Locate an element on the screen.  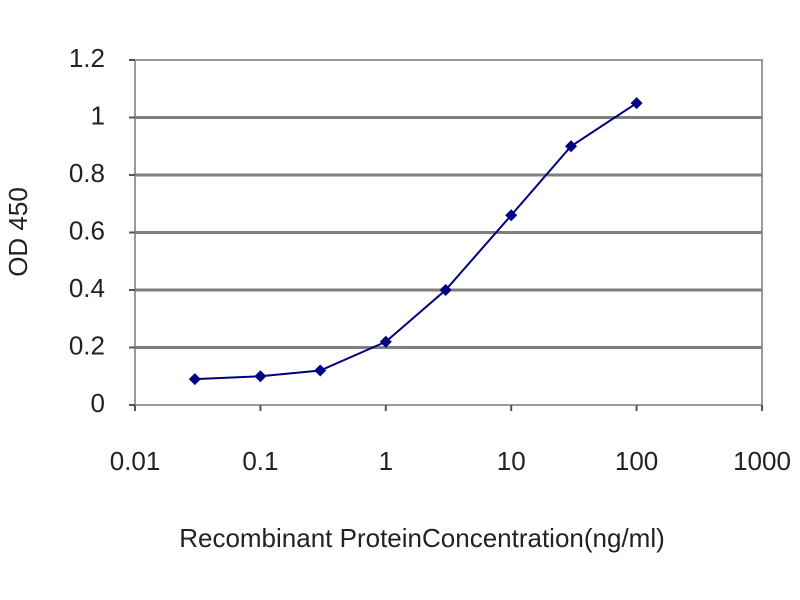
x-tick-label: 1000 is located at coordinates (762, 461).